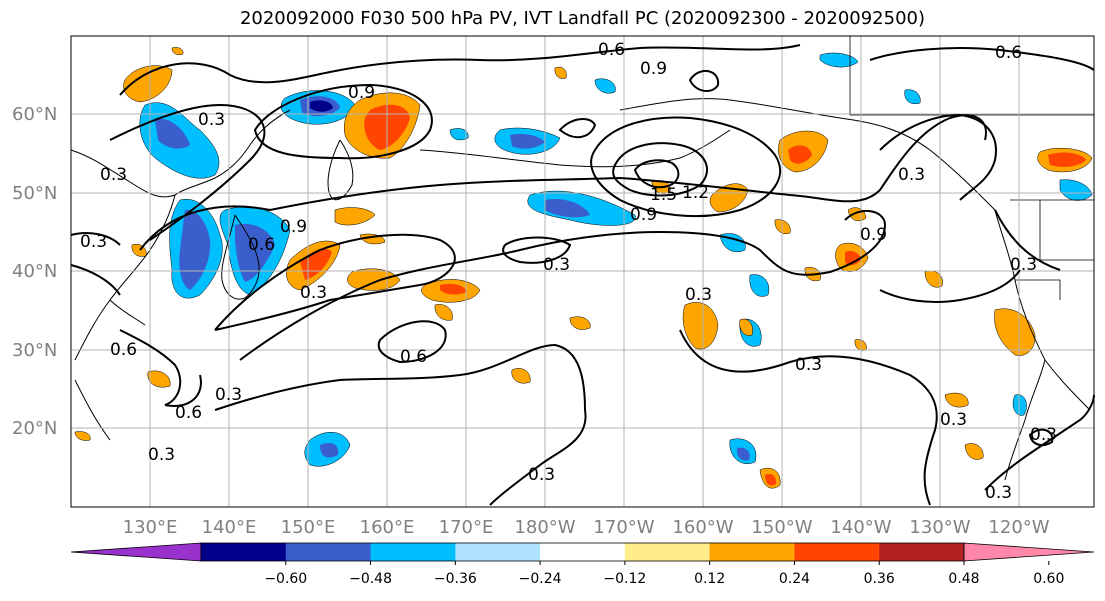 This screenshot has width=1105, height=601. I want to click on lat-label: 30°N, so click(34, 350).